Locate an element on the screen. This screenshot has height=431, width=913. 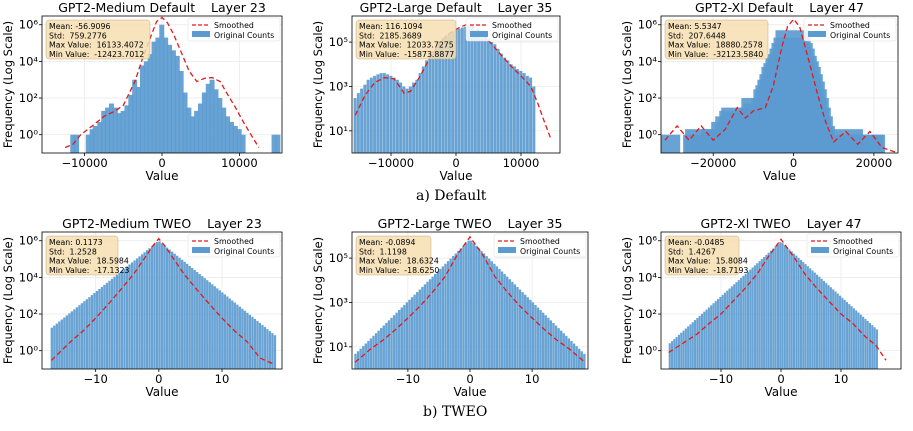
stats-line: Std: 1.2528 is located at coordinates (73, 251).